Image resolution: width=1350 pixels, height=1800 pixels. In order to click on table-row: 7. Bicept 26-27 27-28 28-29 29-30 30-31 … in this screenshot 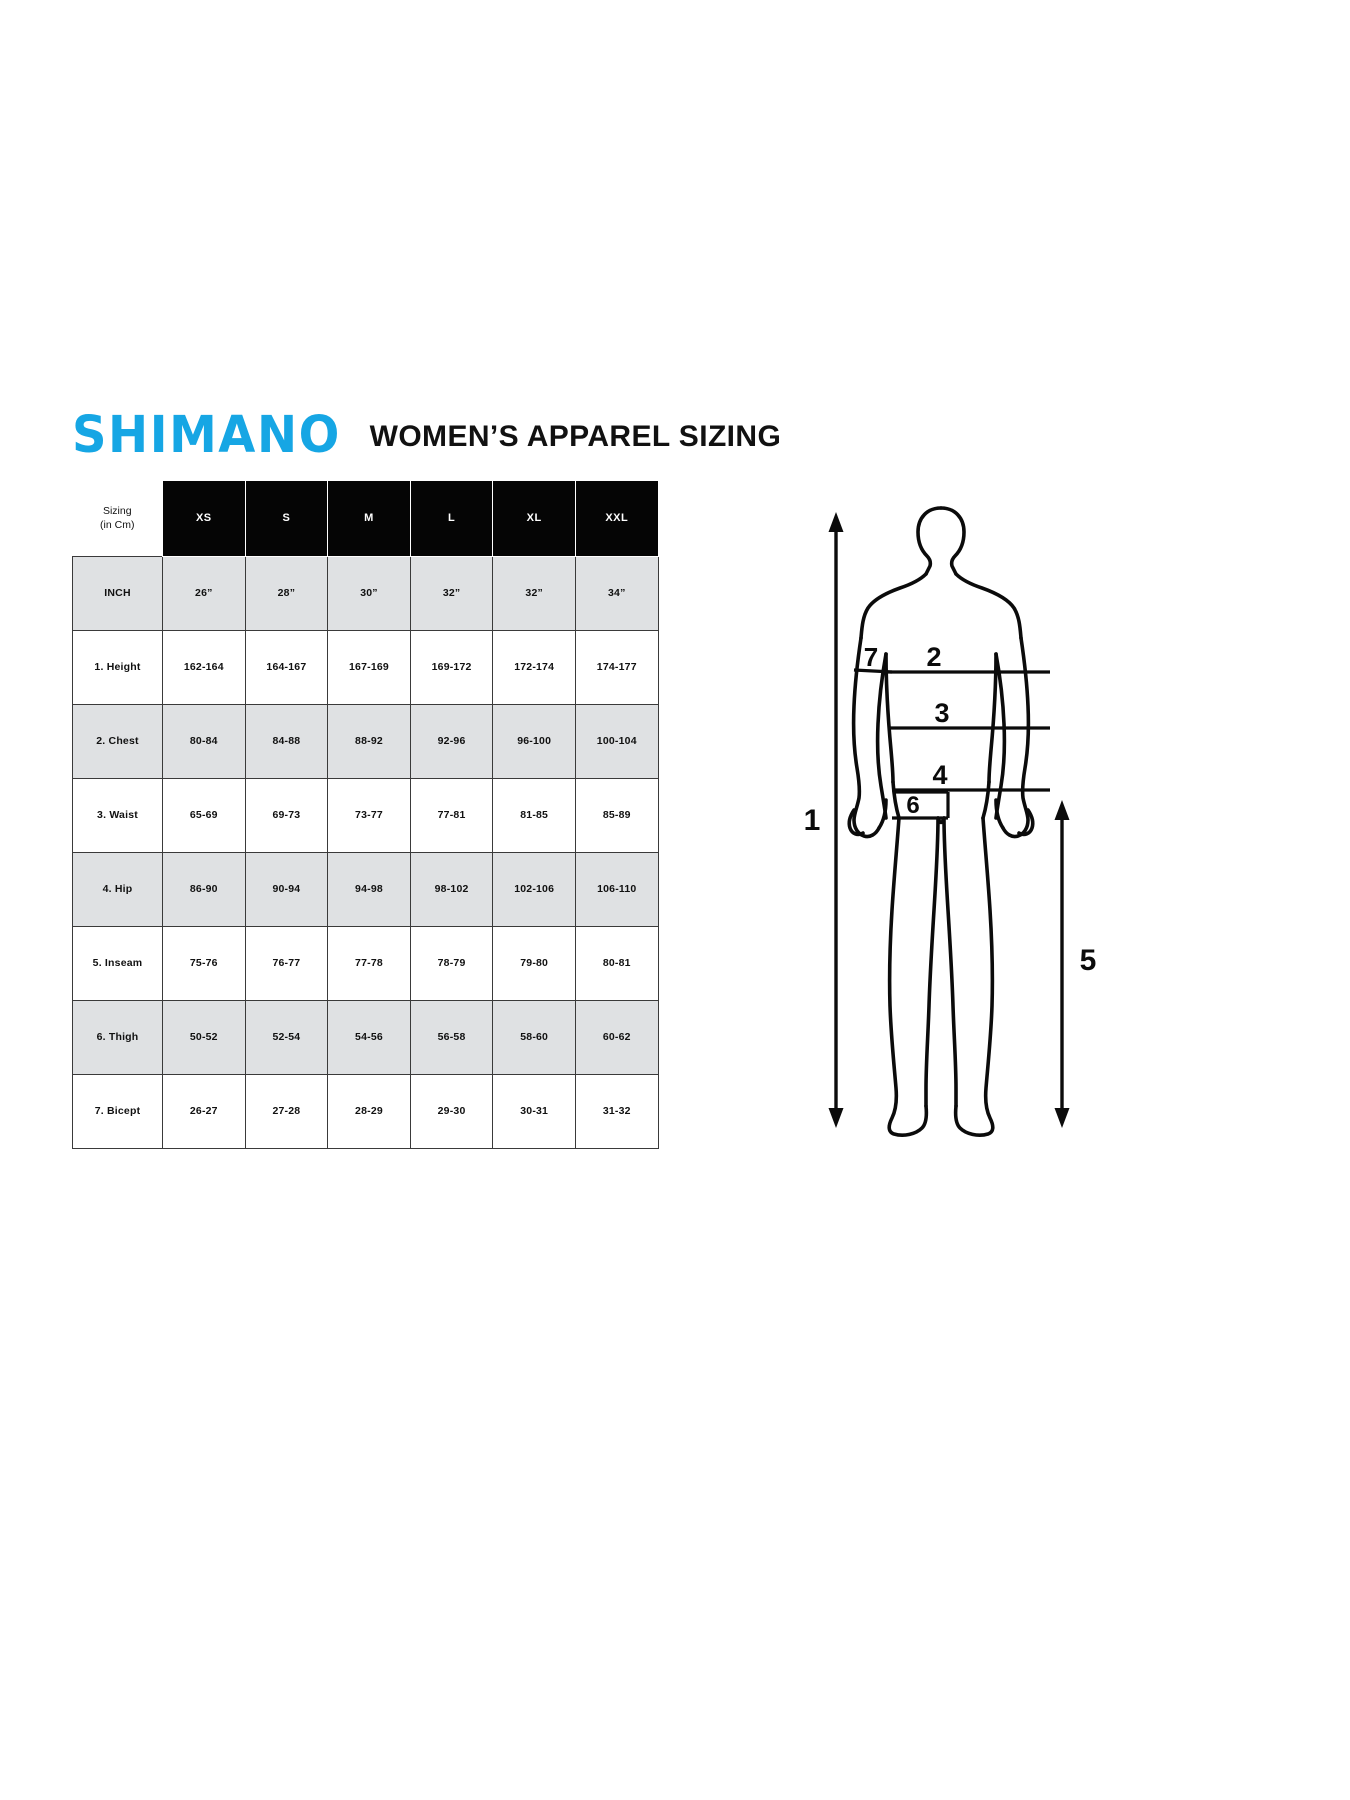, I will do `click(365, 1111)`.